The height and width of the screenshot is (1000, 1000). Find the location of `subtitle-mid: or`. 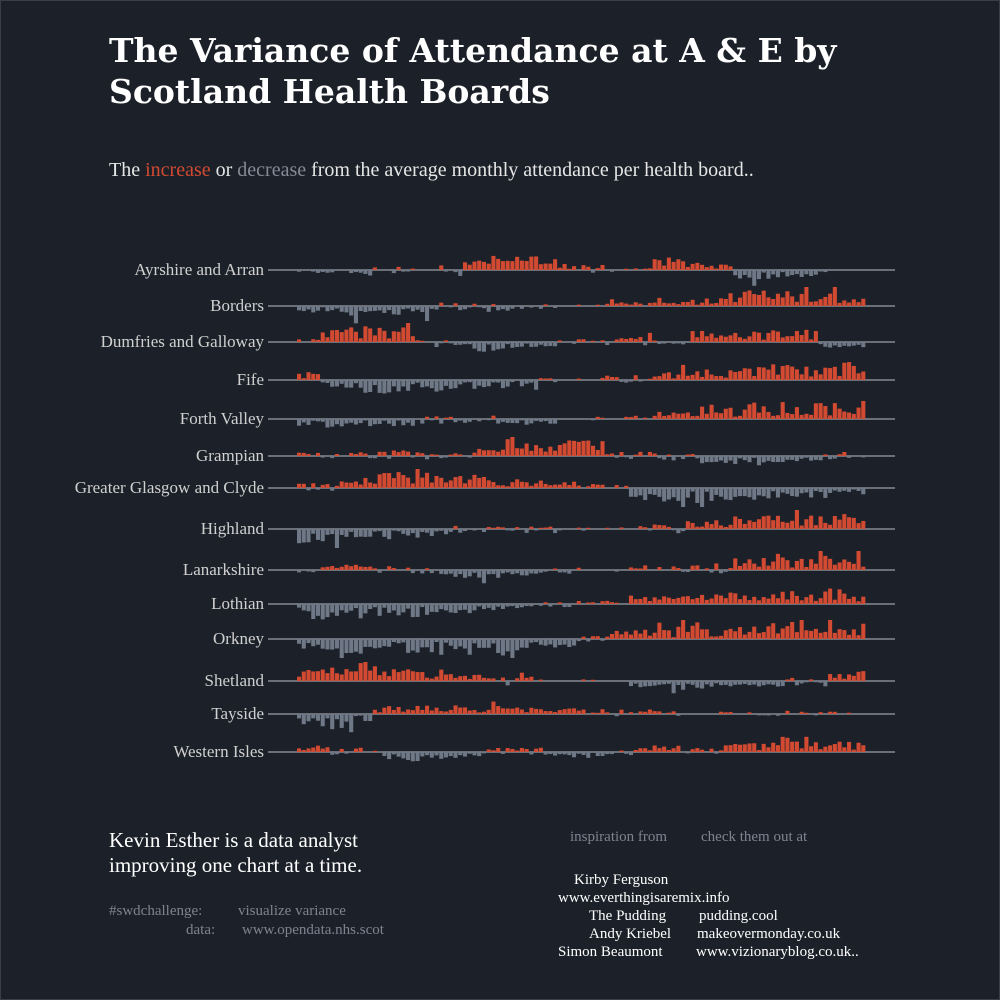

subtitle-mid: or is located at coordinates (224, 170).